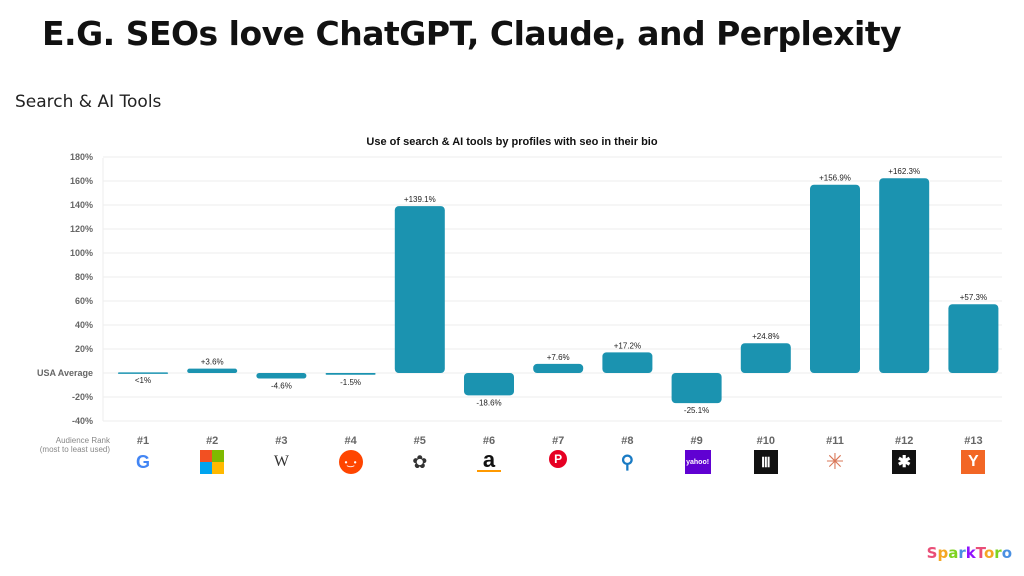 Image resolution: width=1024 pixels, height=576 pixels. Describe the element at coordinates (281, 386) in the screenshot. I see `data-label: -4.6%` at that location.